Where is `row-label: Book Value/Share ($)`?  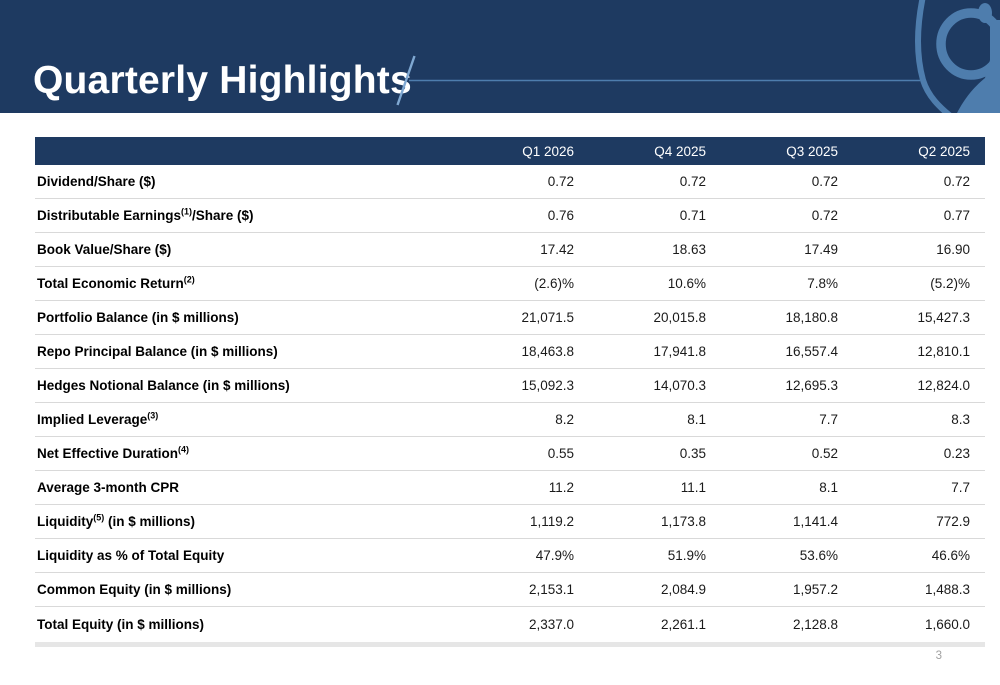 row-label: Book Value/Share ($) is located at coordinates (246, 249).